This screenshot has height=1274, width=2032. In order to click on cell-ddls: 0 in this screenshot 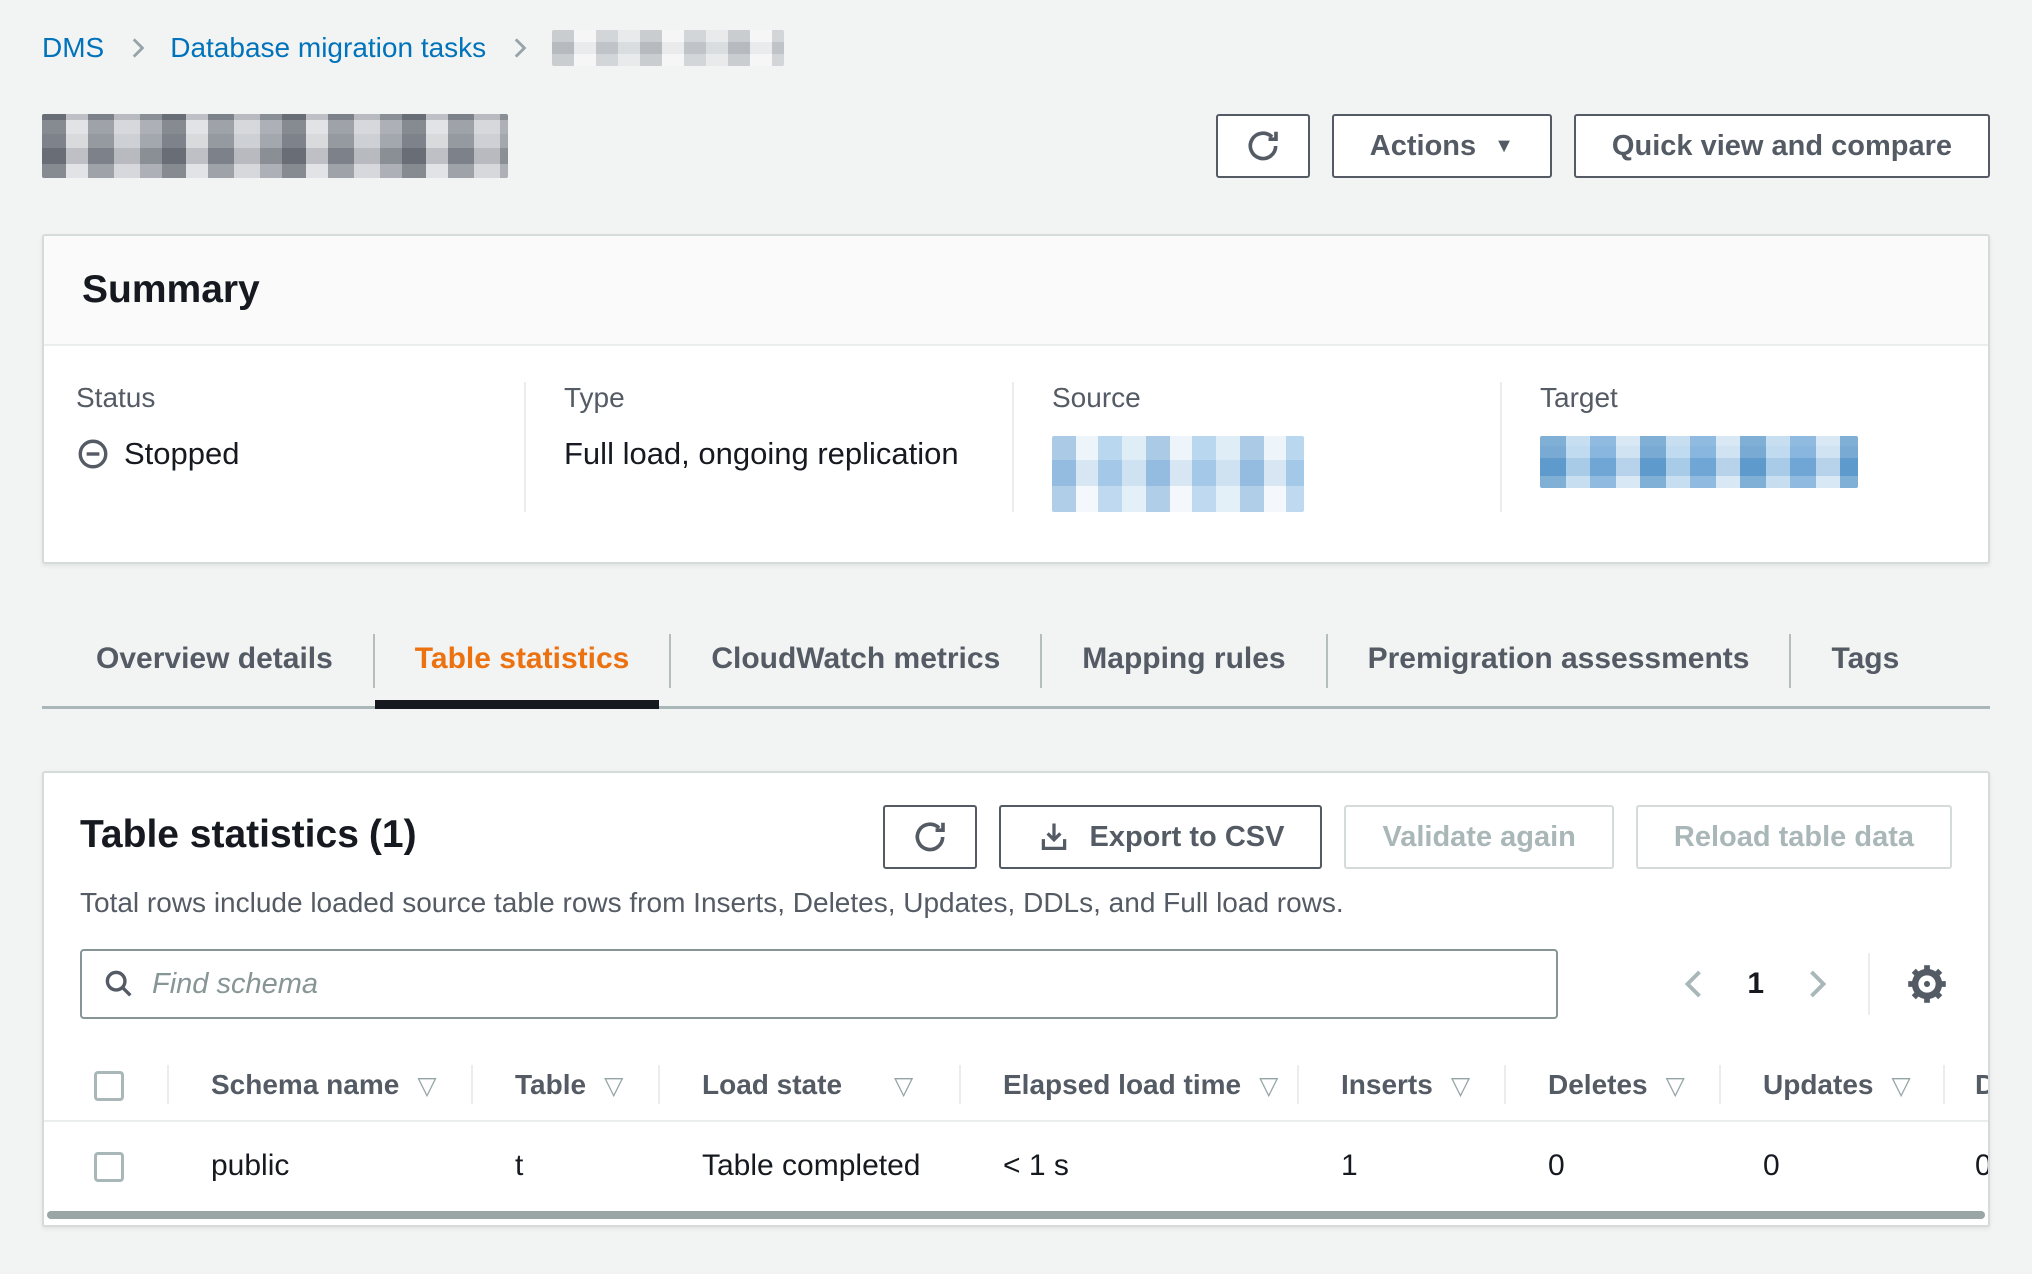, I will do `click(1965, 1165)`.